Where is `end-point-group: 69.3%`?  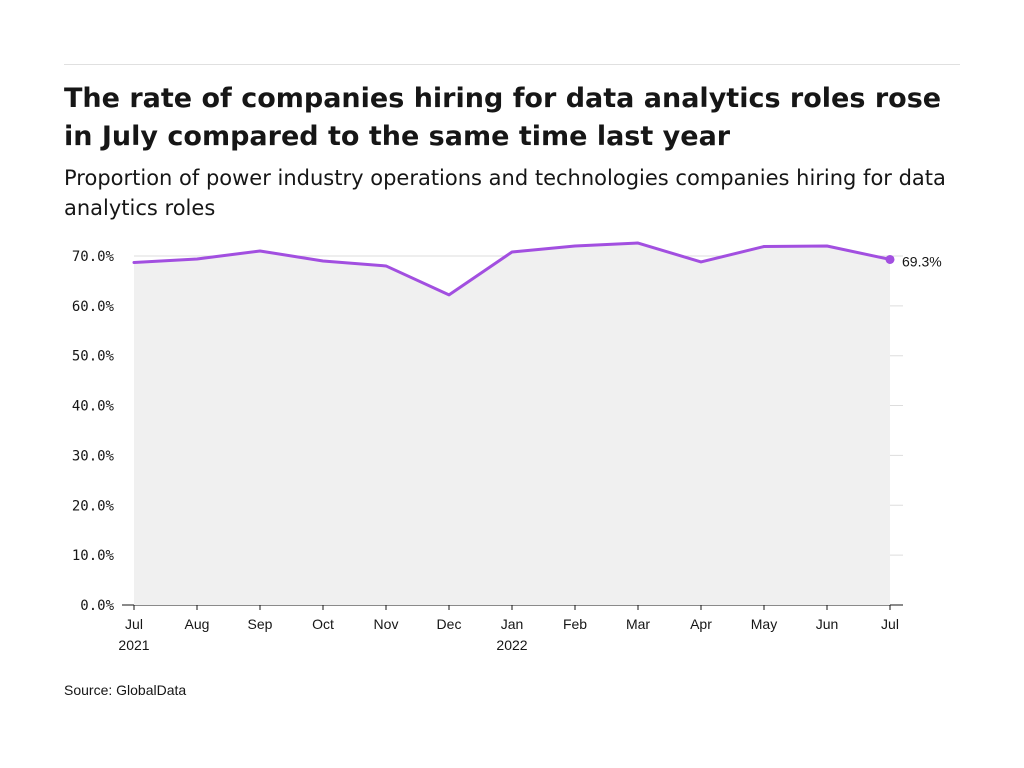
end-point-group: 69.3% is located at coordinates (913, 261).